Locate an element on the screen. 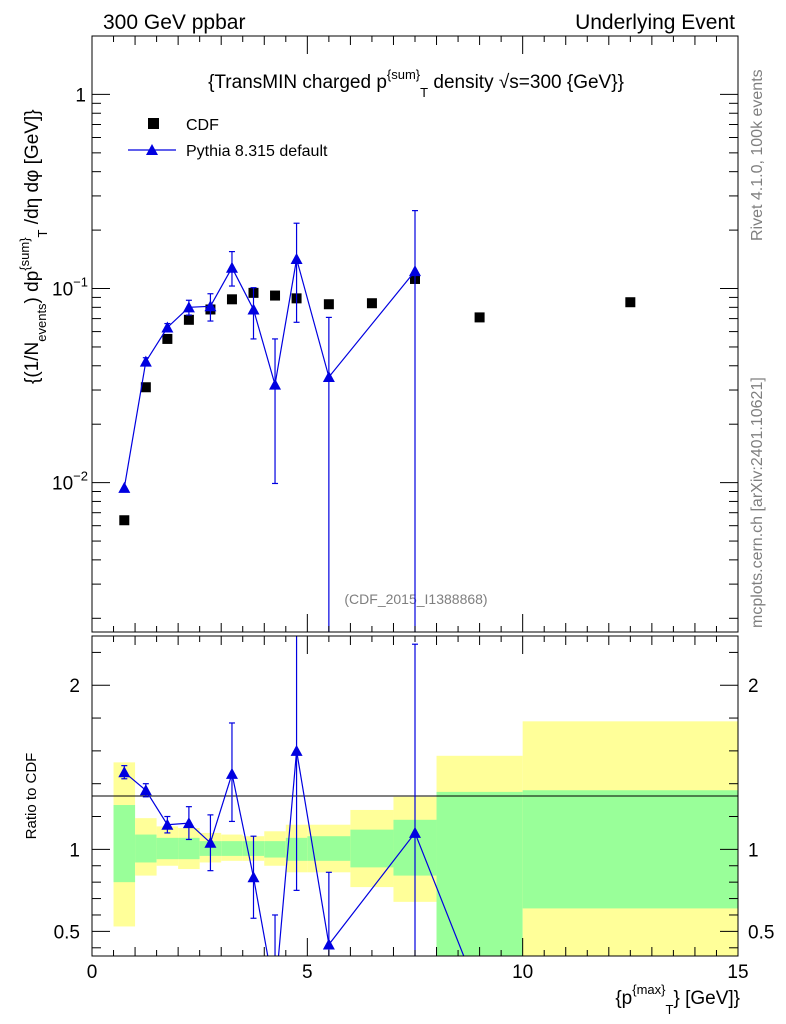 Image resolution: width=786 pixels, height=1024 pixels. side-text-top: Rivet 4.1.0, 100k events is located at coordinates (757, 155).